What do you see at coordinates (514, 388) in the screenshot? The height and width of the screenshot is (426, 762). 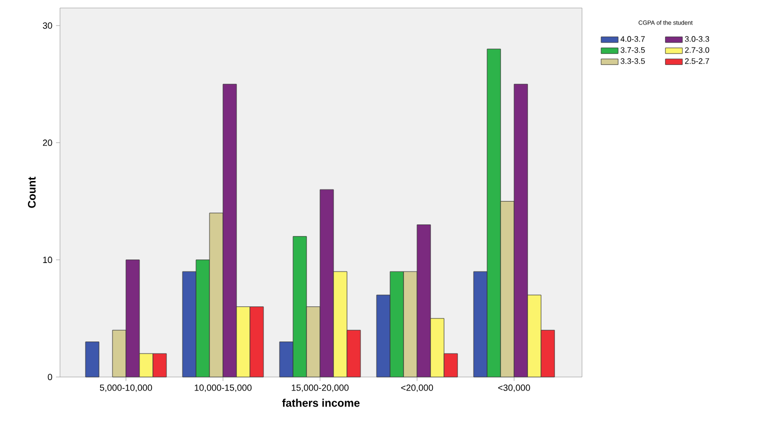 I see `x-tick-label: <30,000` at bounding box center [514, 388].